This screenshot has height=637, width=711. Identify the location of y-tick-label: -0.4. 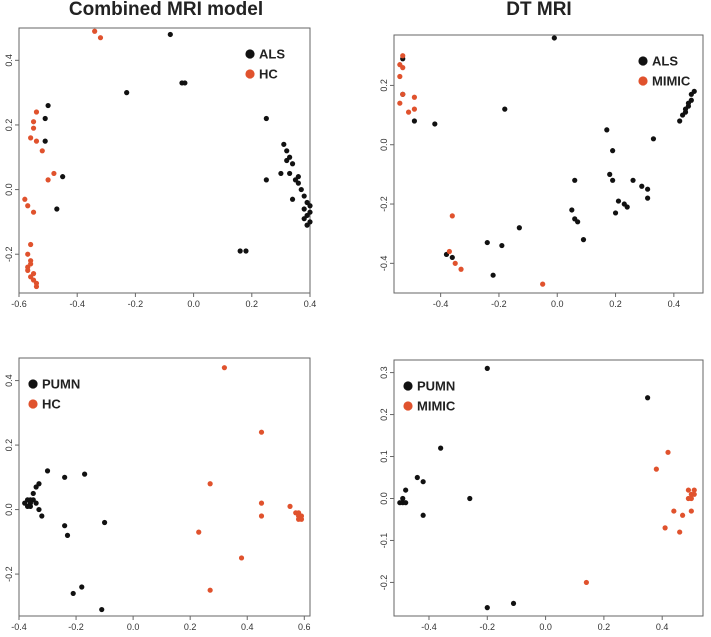
(384, 264).